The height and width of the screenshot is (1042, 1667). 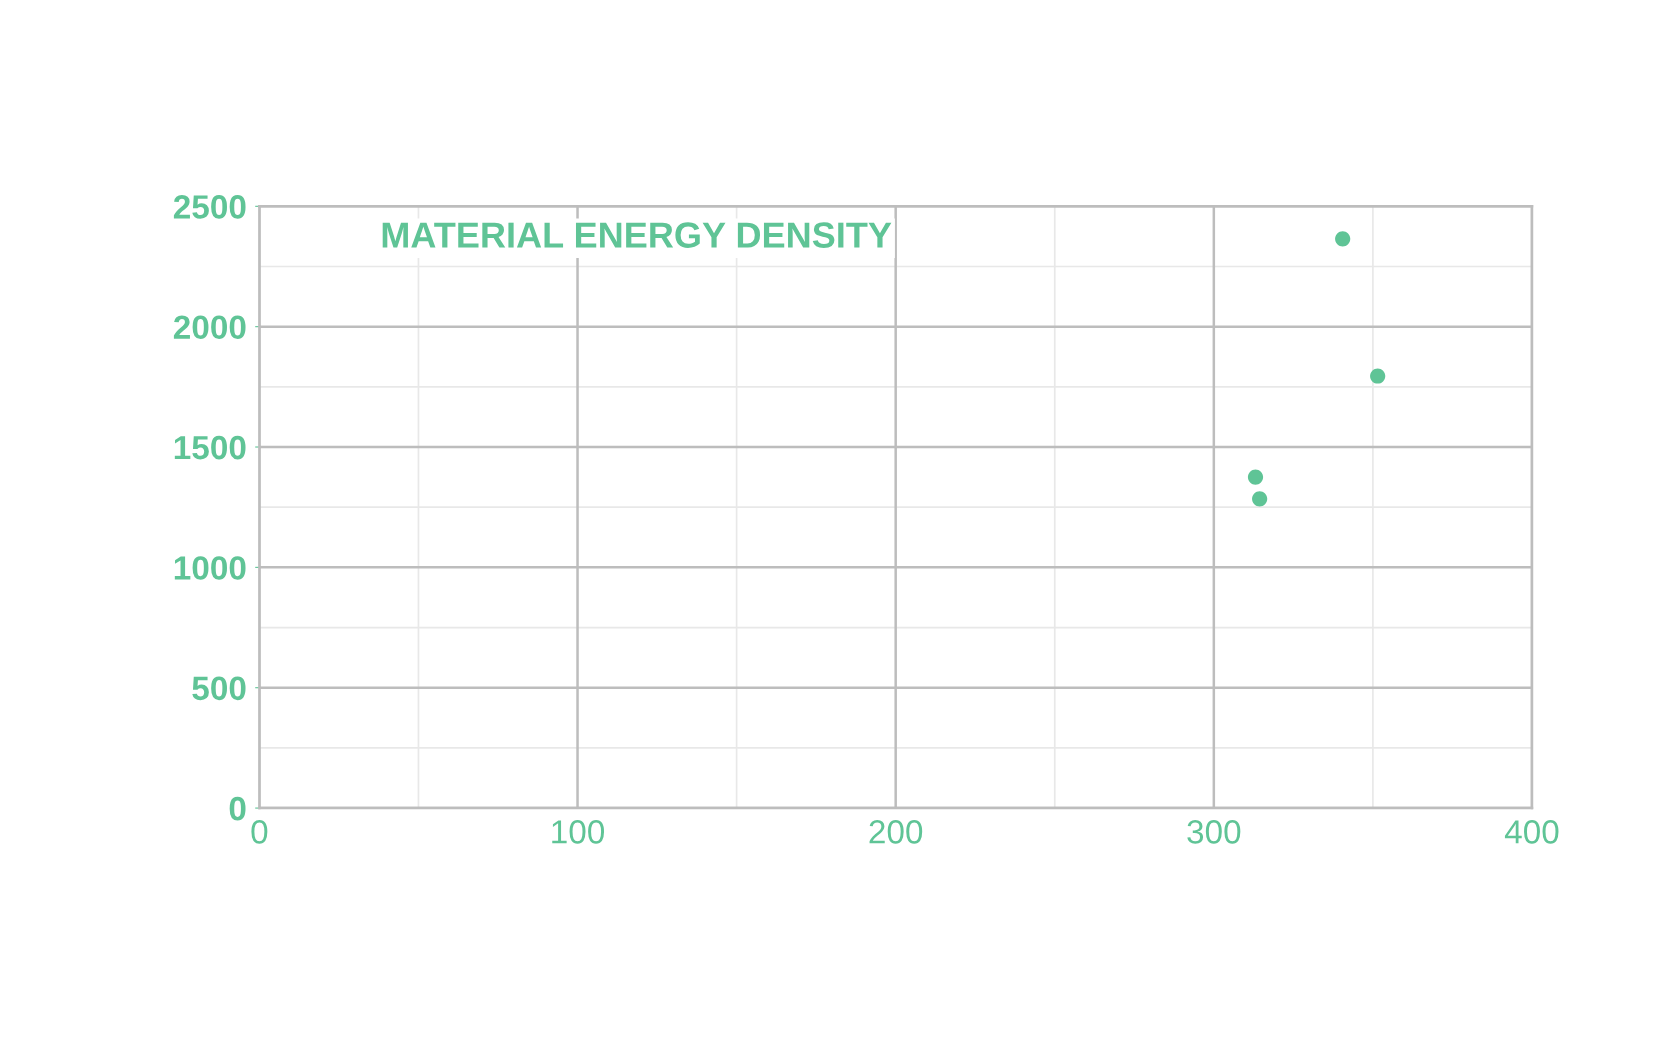 I want to click on y-tick-label: 2500, so click(x=209, y=207).